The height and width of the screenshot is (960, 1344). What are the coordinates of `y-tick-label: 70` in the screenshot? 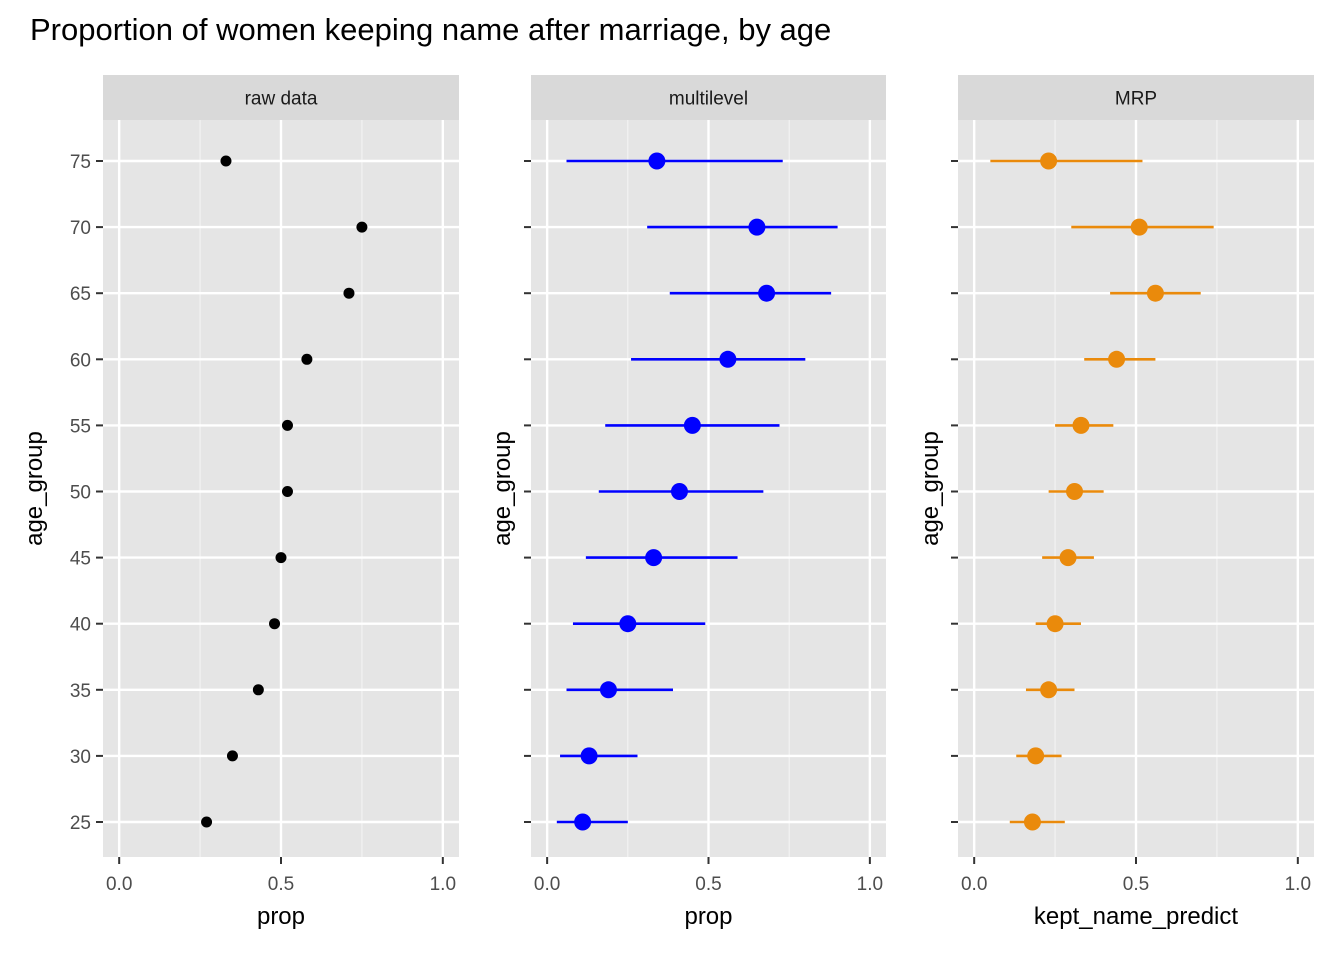 It's located at (80, 228).